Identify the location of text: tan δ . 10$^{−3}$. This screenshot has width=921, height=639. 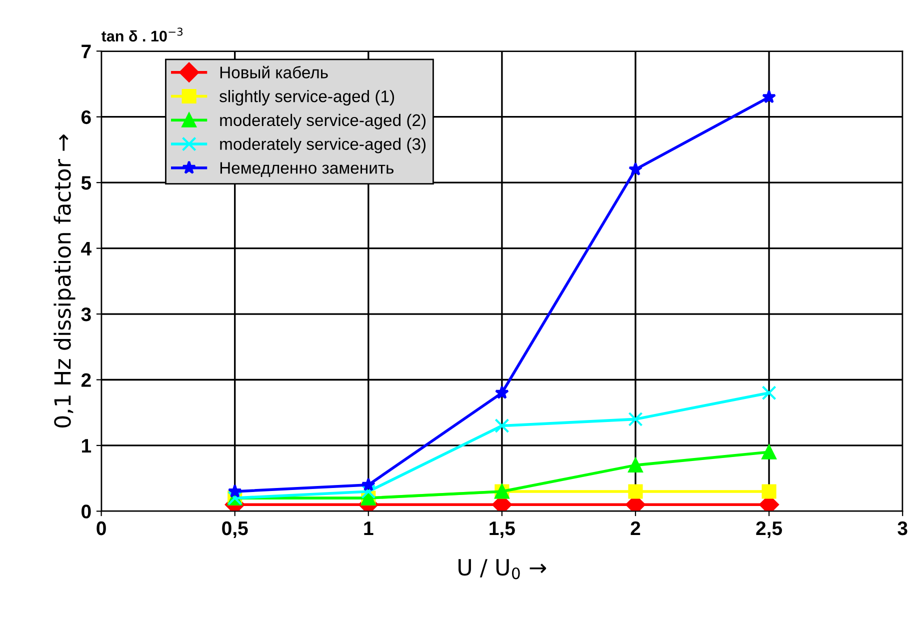
(142, 35).